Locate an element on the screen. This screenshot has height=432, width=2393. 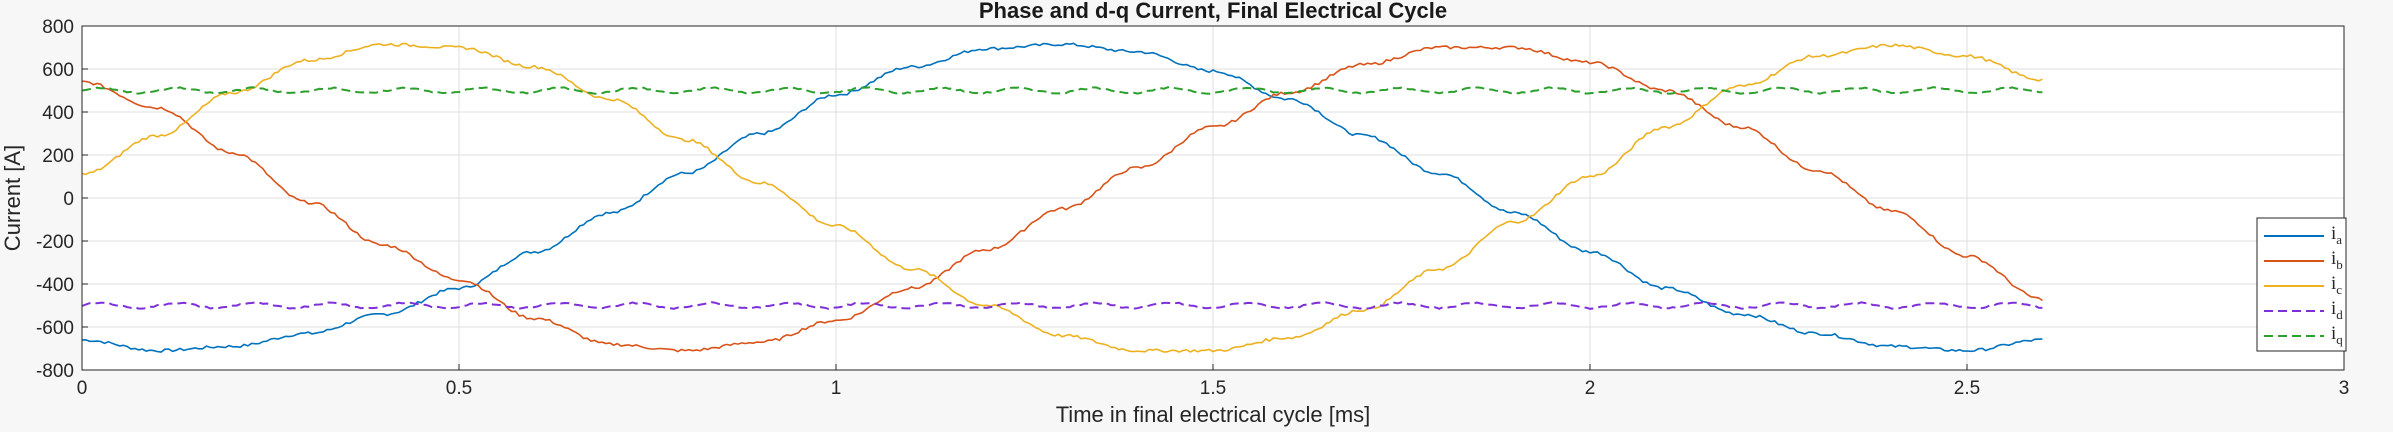
x-tick-label: 1.5 is located at coordinates (1213, 388).